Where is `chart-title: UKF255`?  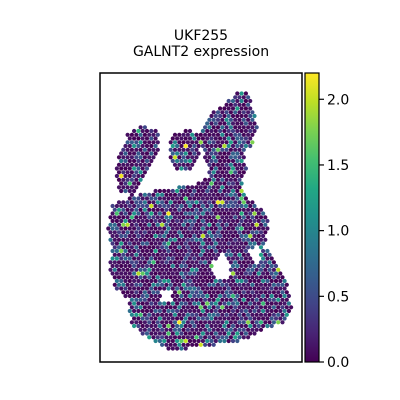 chart-title: UKF255 is located at coordinates (201, 36).